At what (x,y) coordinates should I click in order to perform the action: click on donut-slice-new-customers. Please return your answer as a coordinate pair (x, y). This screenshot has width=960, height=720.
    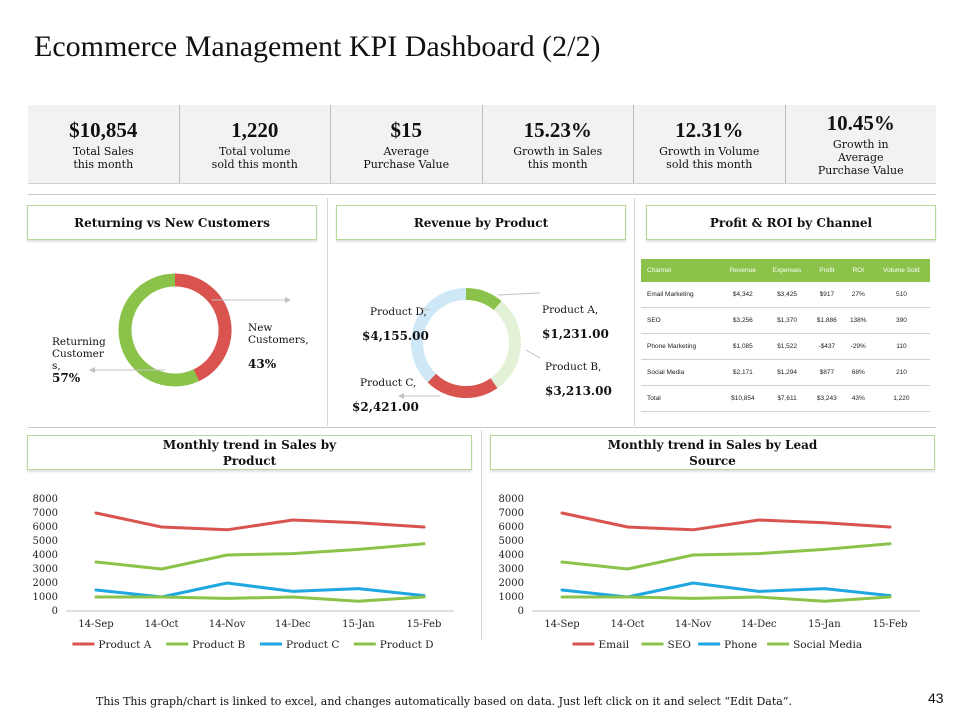
    Looking at the image, I should click on (203, 327).